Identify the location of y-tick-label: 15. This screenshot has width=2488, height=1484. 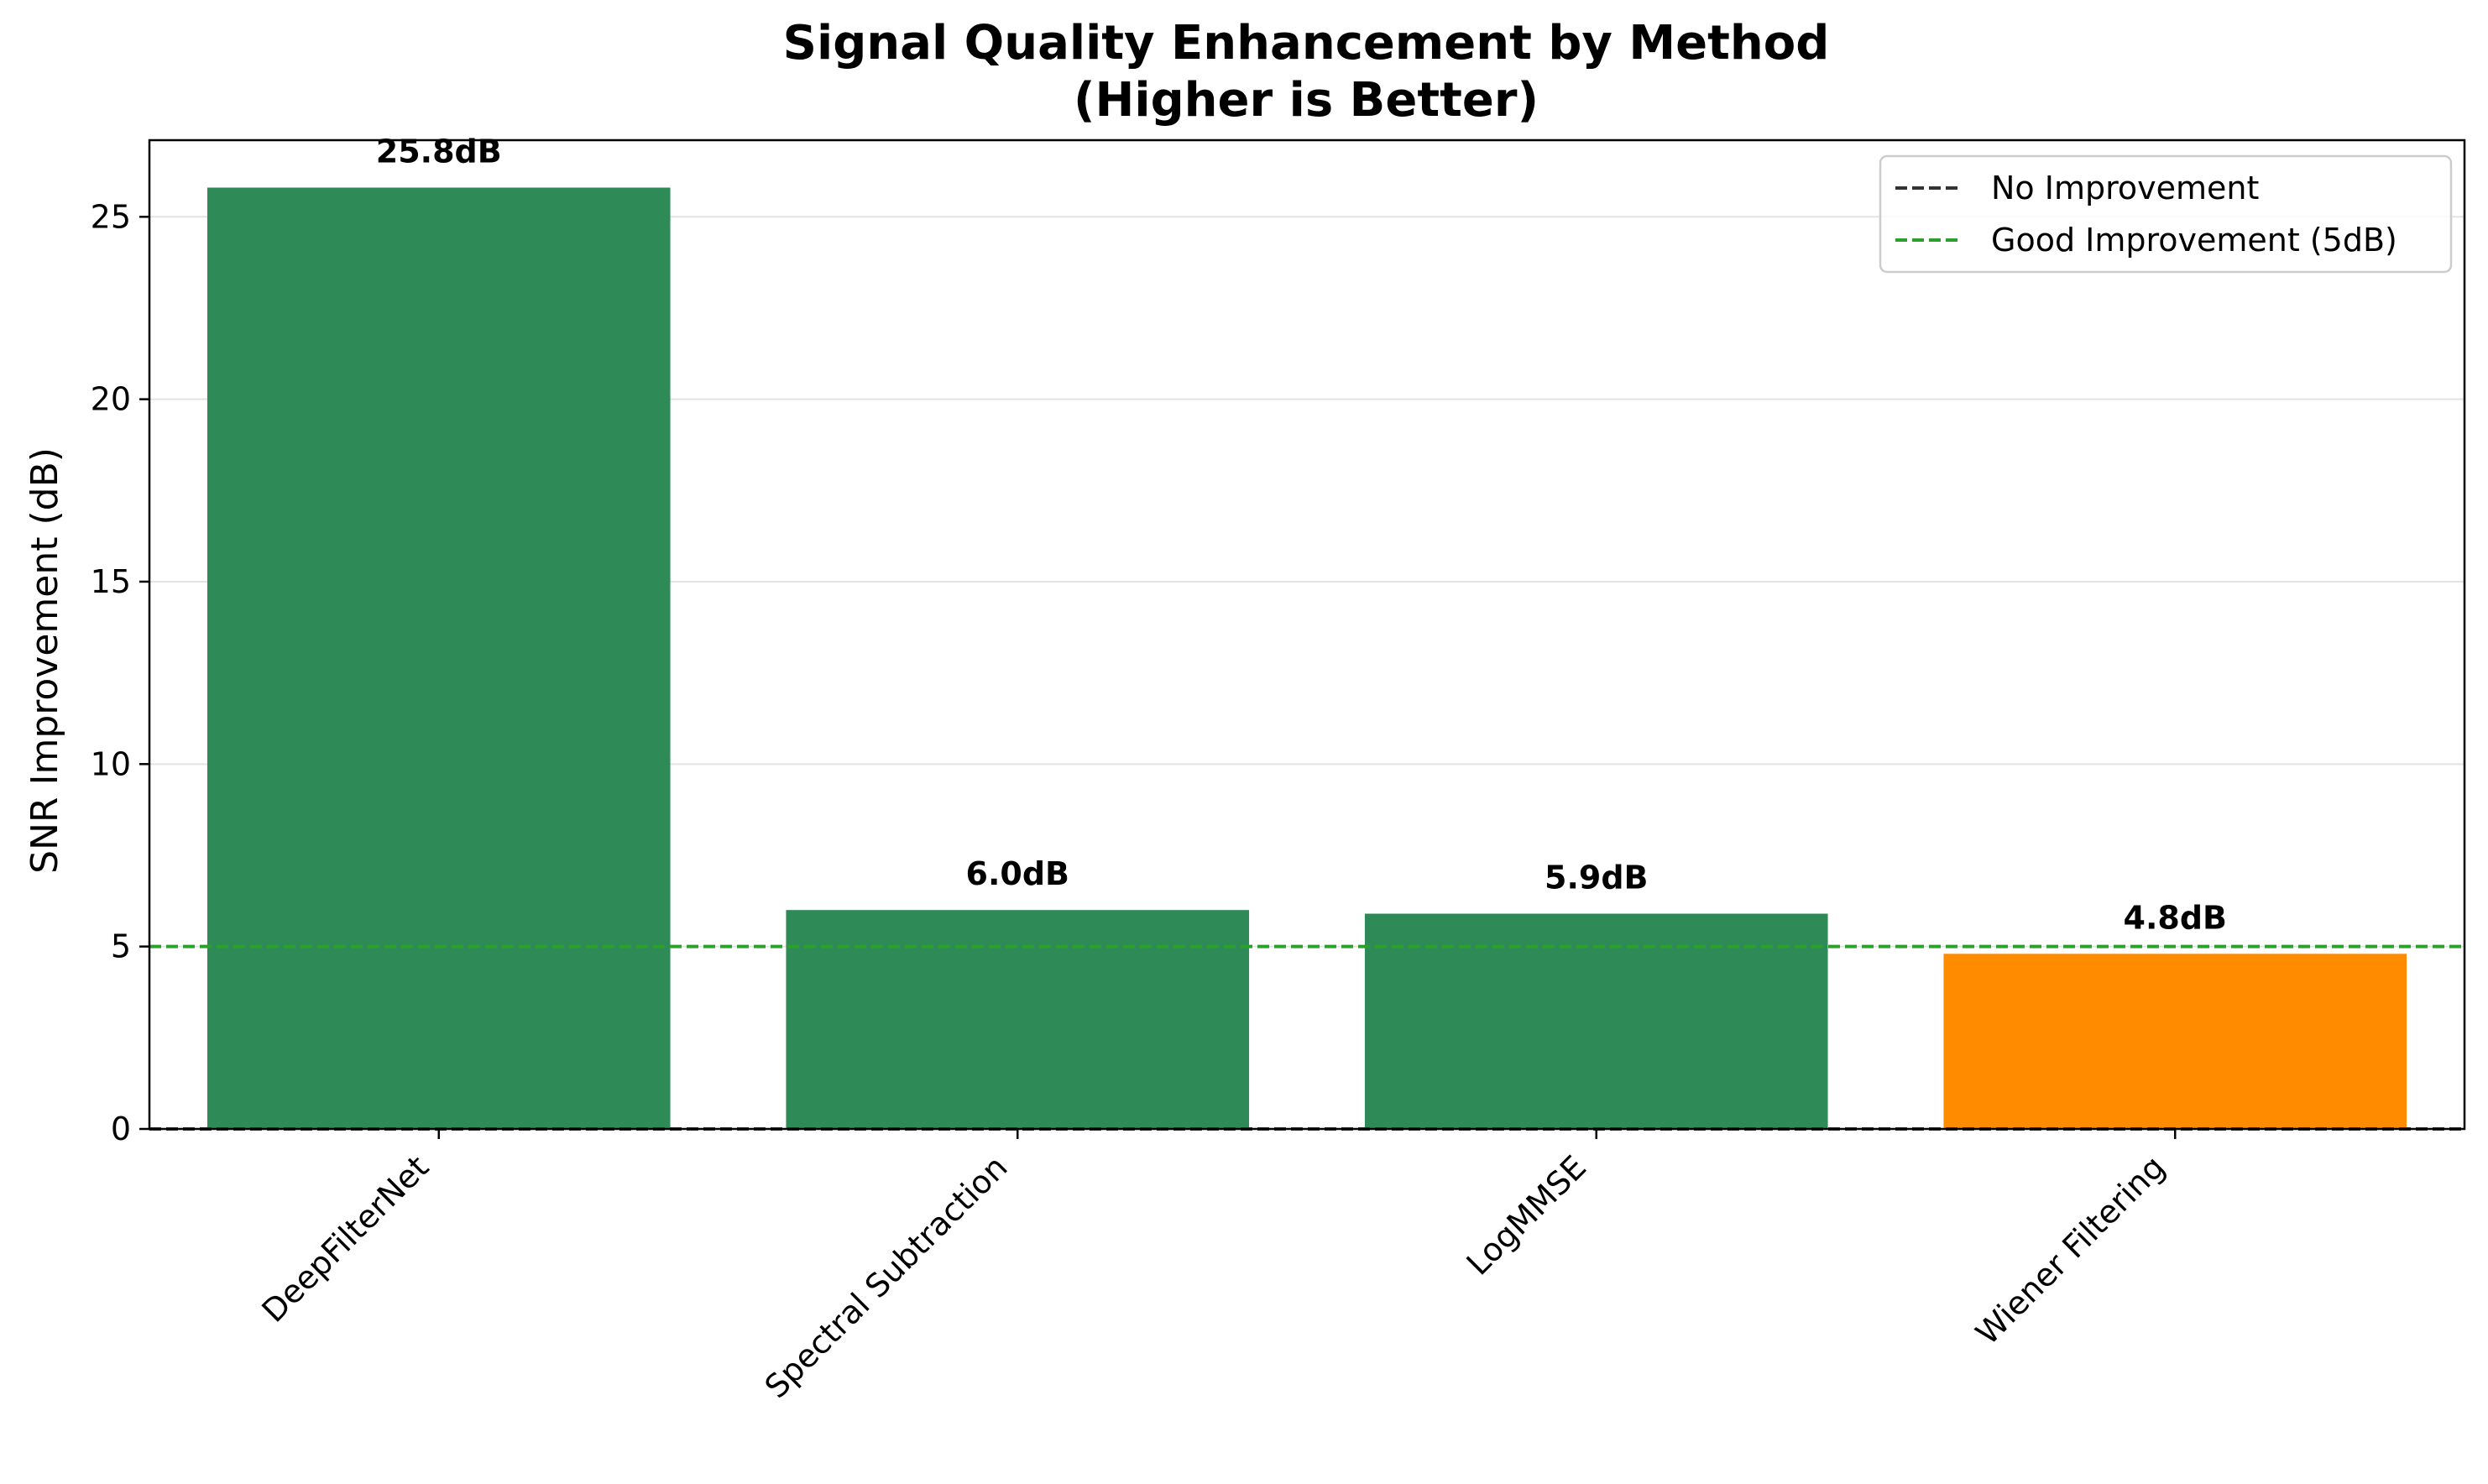
(111, 581).